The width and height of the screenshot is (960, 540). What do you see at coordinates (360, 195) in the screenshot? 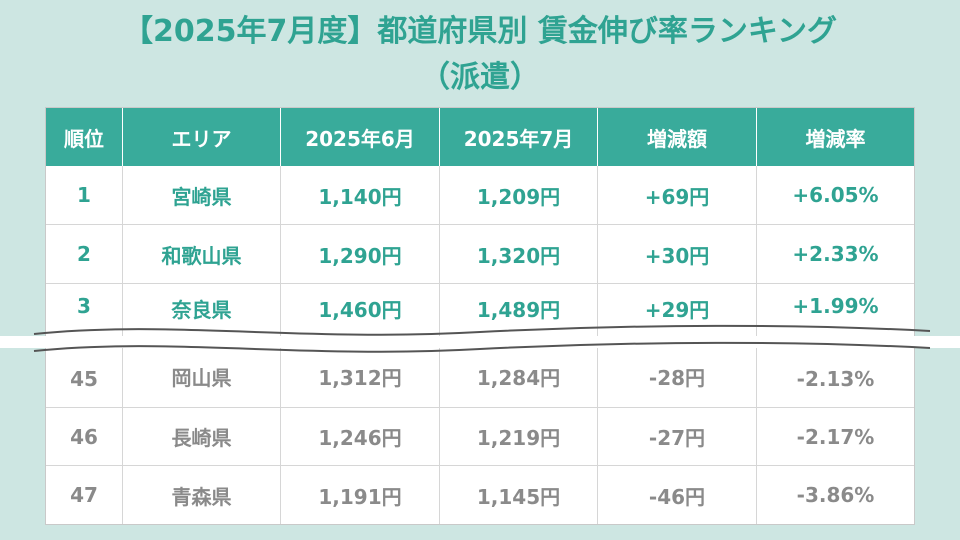
I see `june-wage-cell: 1,140円` at bounding box center [360, 195].